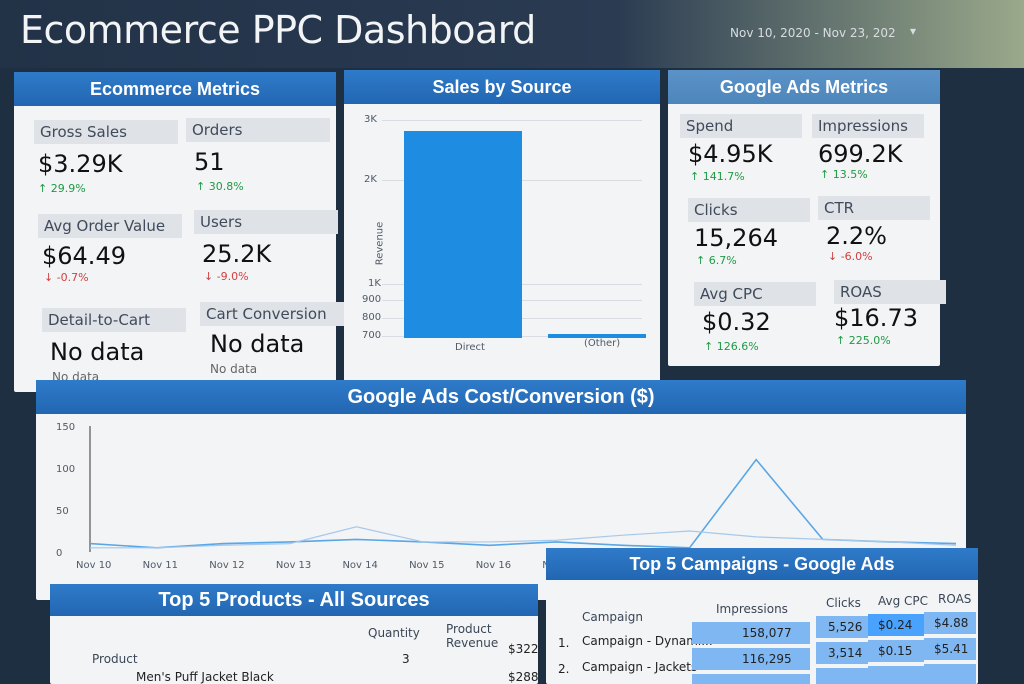 The height and width of the screenshot is (684, 1024). What do you see at coordinates (226, 565) in the screenshot?
I see `x-tick: Nov 12` at bounding box center [226, 565].